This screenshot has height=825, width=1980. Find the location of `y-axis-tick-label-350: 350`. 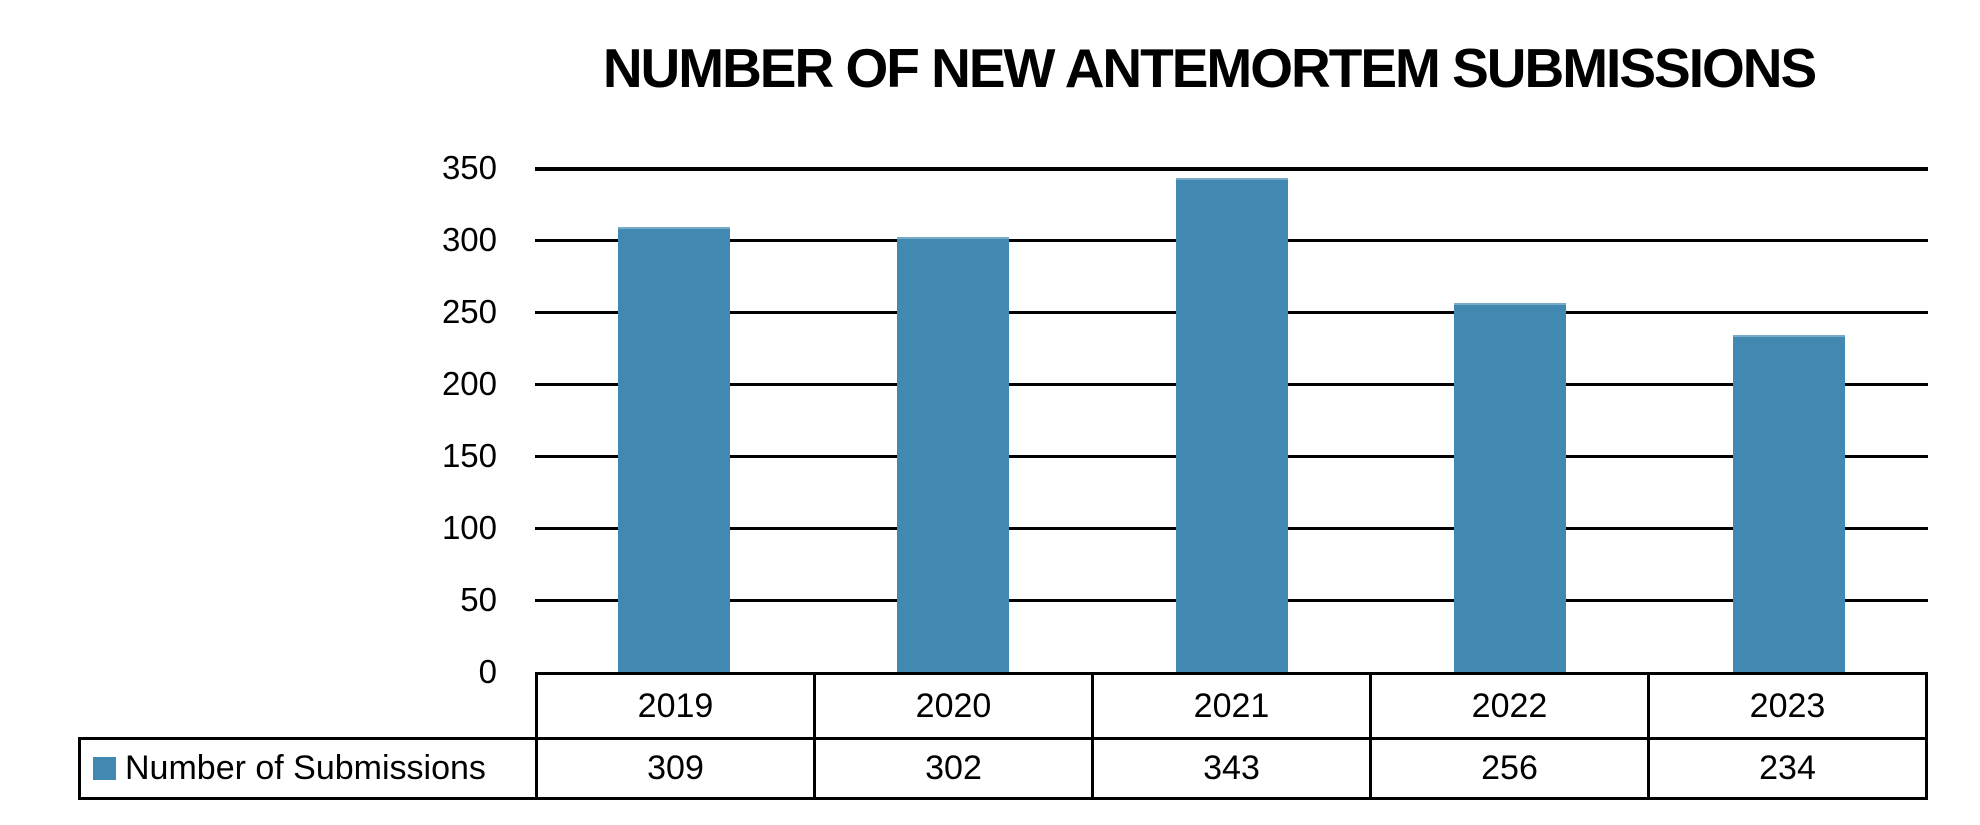

y-axis-tick-label-350: 350 is located at coordinates (469, 167).